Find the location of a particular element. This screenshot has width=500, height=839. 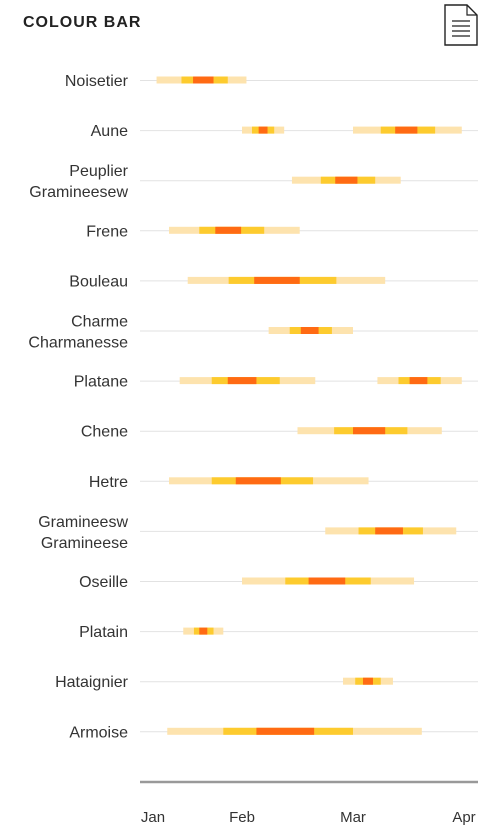

series-label-line: Hataignier is located at coordinates (92, 682).